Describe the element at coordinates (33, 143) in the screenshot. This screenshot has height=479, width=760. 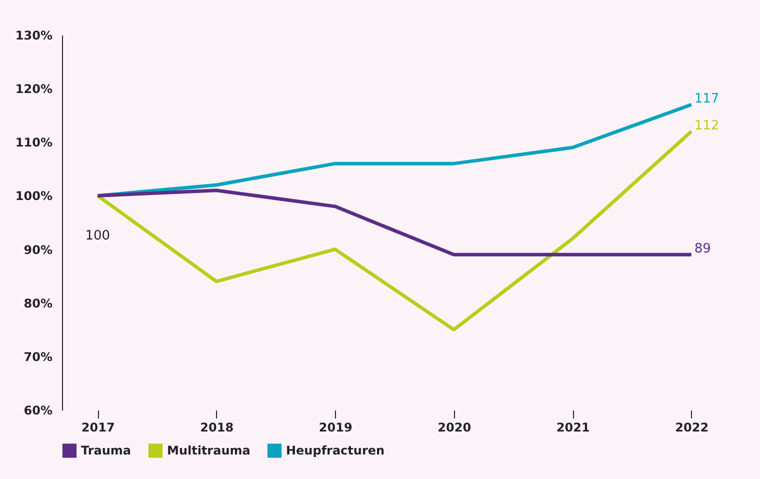
I see `y-tick-label: 110%` at that location.